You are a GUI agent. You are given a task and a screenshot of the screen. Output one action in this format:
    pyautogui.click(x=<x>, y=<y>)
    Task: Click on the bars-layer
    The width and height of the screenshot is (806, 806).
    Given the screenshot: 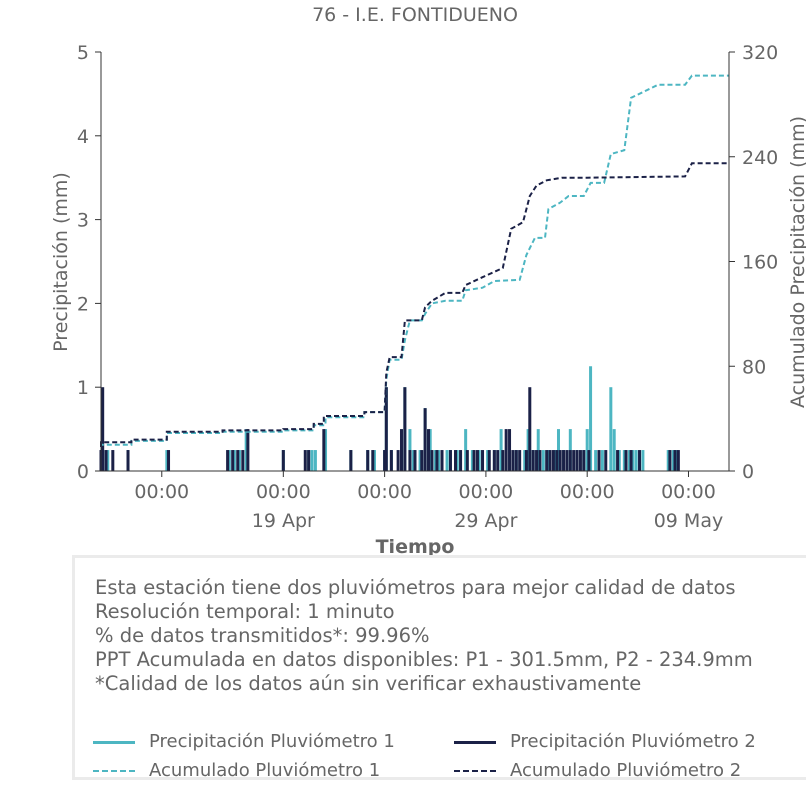 What is the action you would take?
    pyautogui.click(x=389, y=418)
    